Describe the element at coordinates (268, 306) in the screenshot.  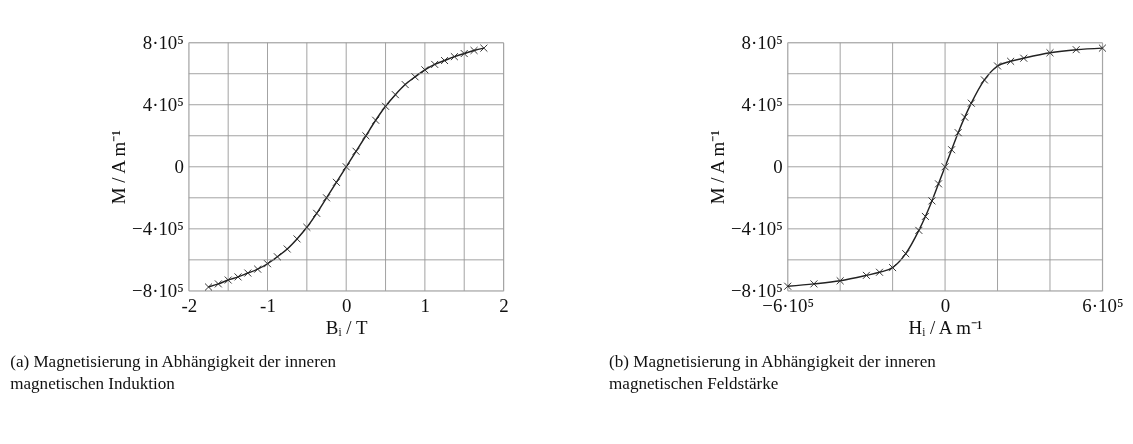
I see `x-tick-label: -1` at that location.